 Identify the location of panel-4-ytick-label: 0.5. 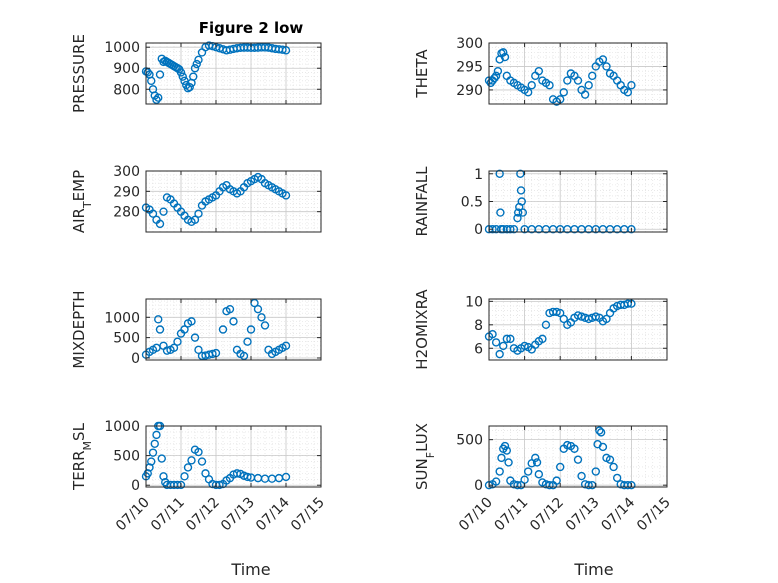
(472, 203).